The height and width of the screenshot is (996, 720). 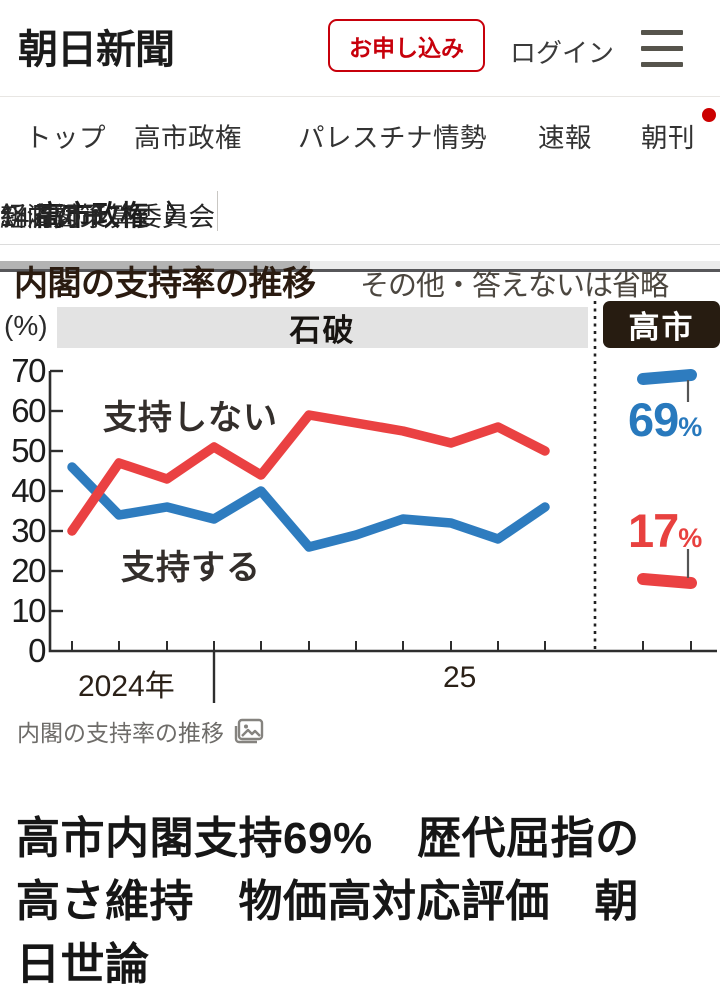 I want to click on era-box-takaichi: 高市, so click(x=661, y=324).